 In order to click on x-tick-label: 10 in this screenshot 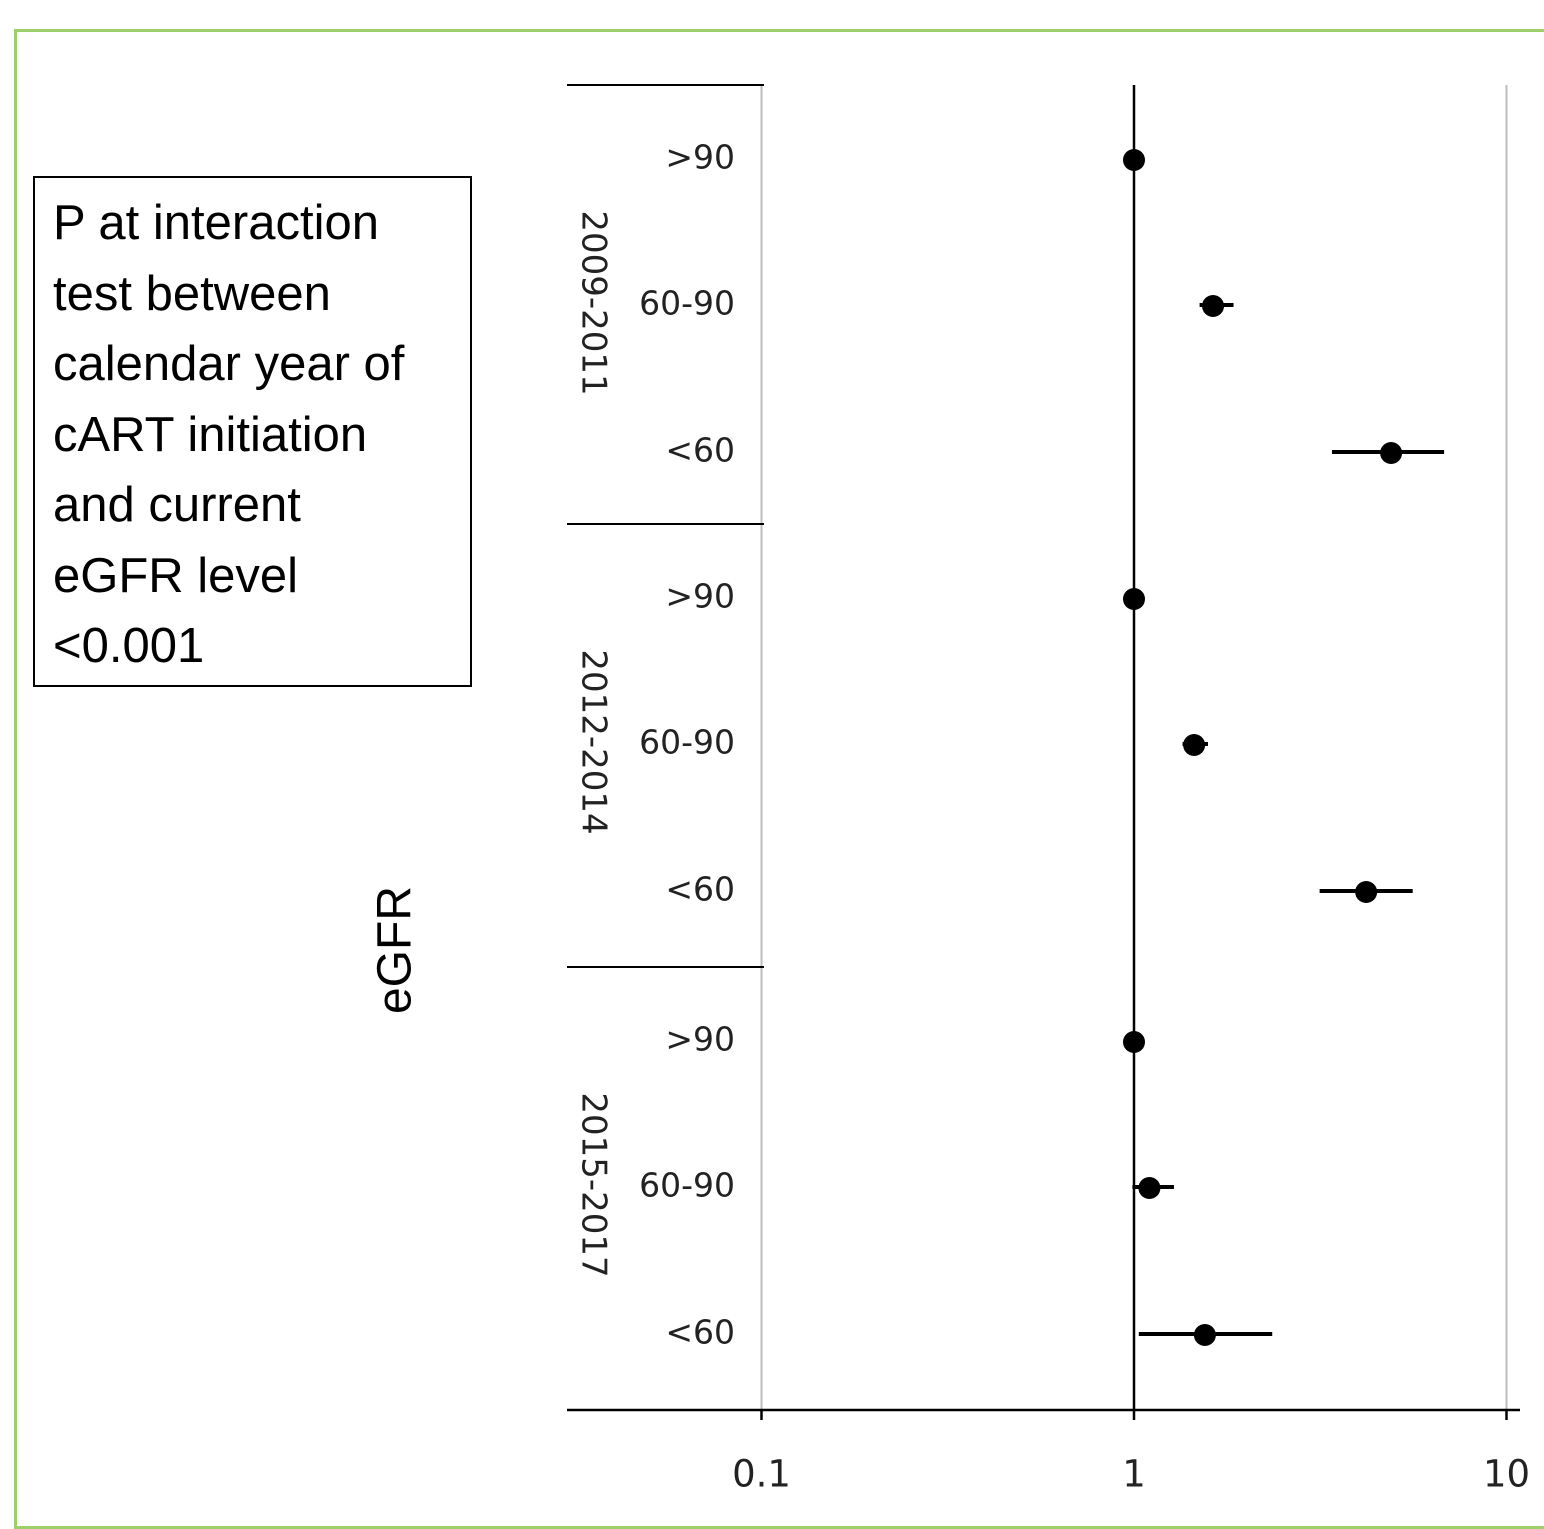, I will do `click(1506, 1474)`.